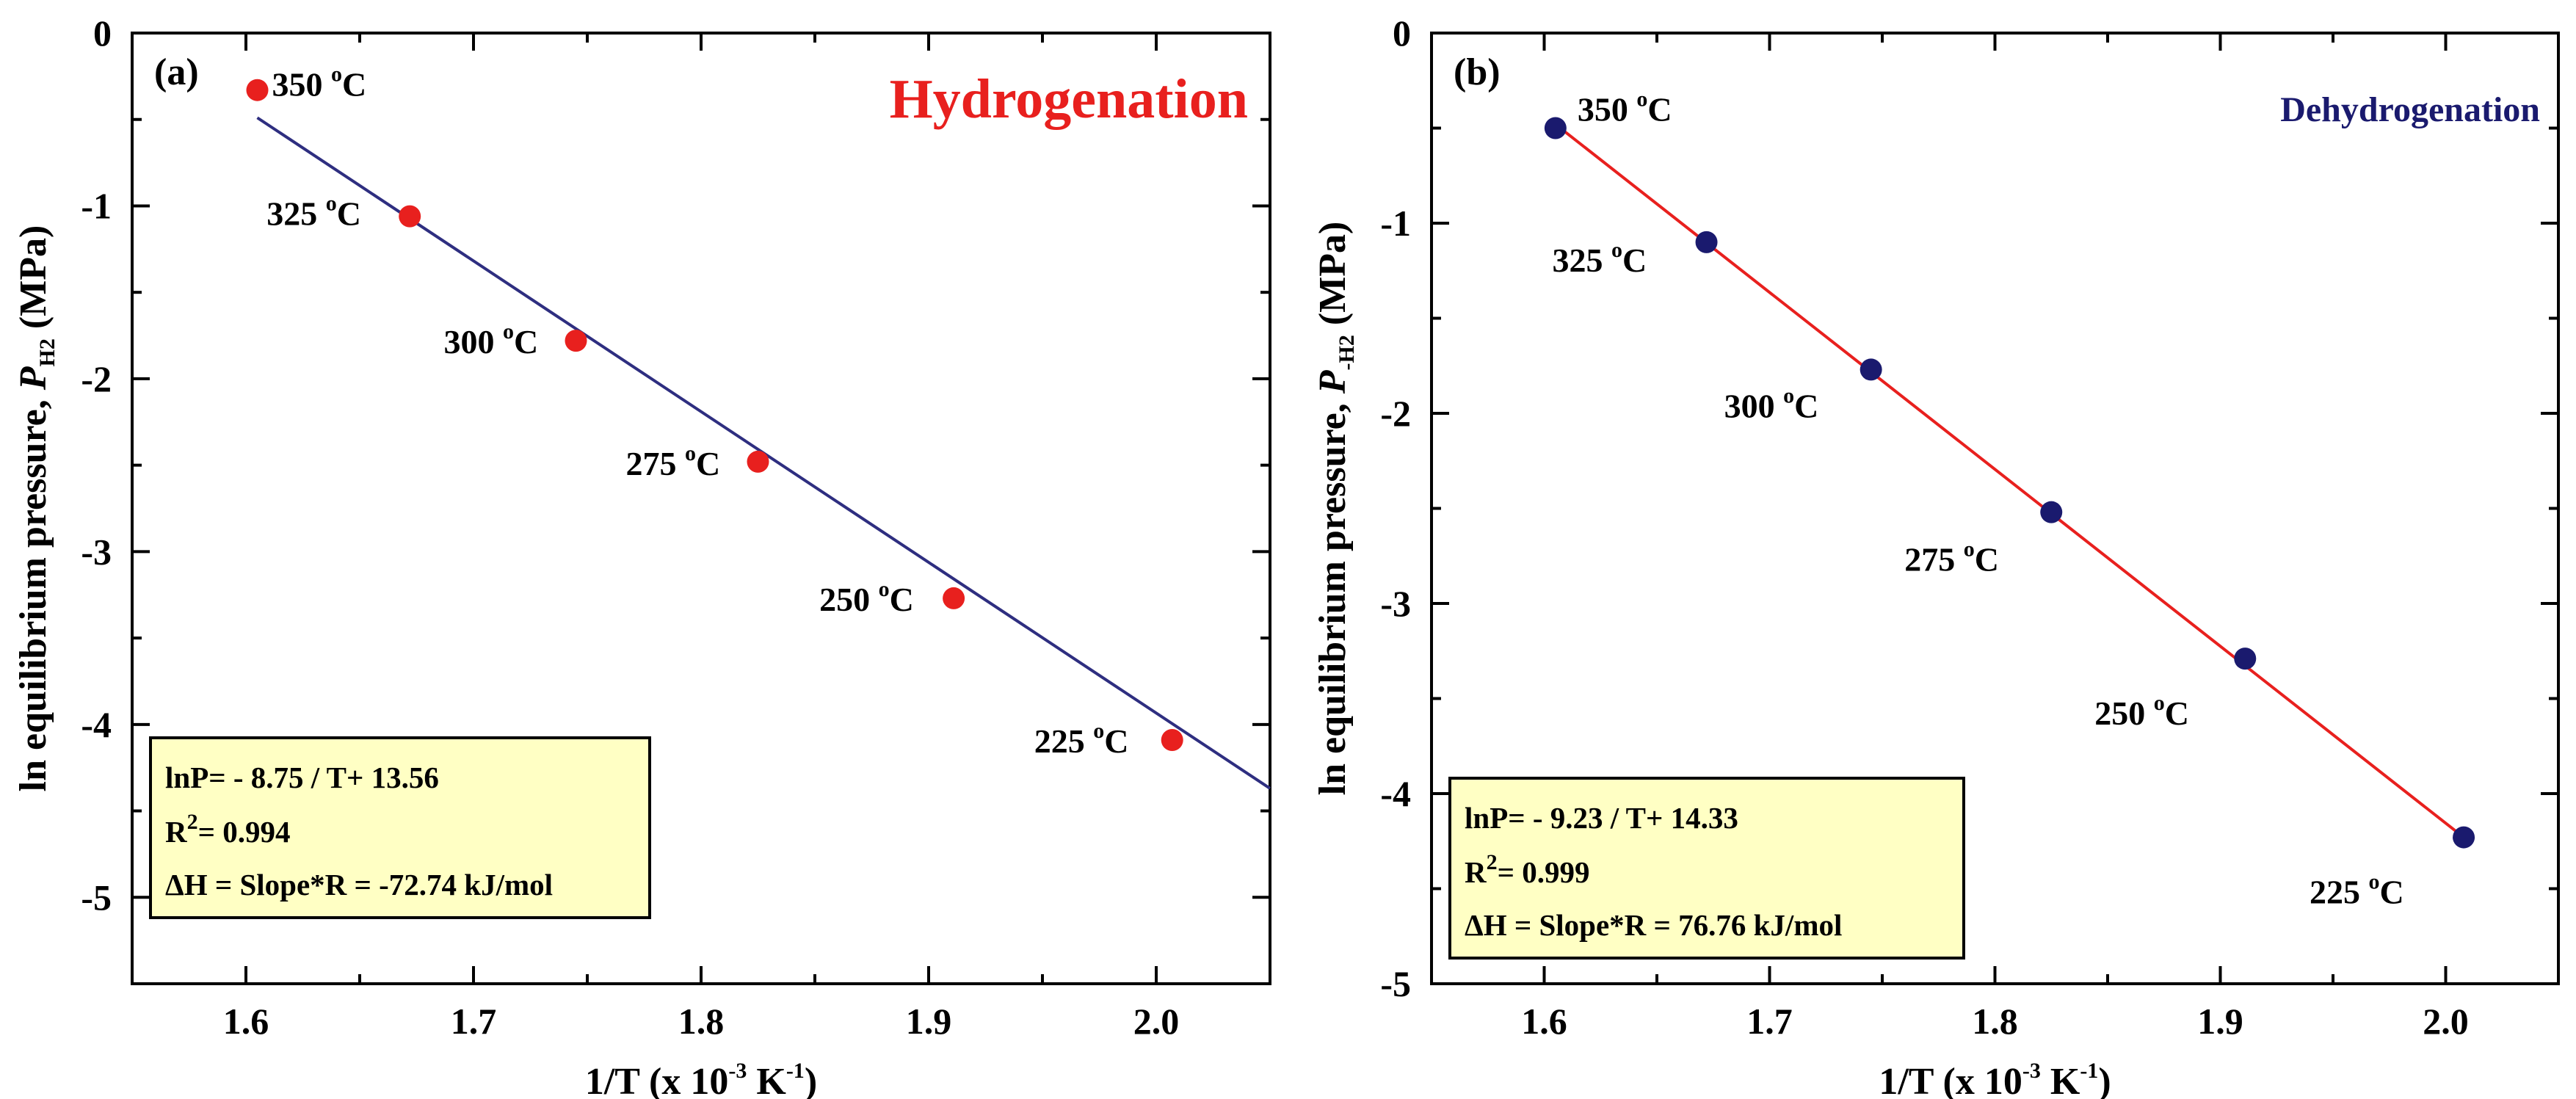 This screenshot has height=1099, width=2576. What do you see at coordinates (1069, 99) in the screenshot?
I see `chart-title: Hydrogenation` at bounding box center [1069, 99].